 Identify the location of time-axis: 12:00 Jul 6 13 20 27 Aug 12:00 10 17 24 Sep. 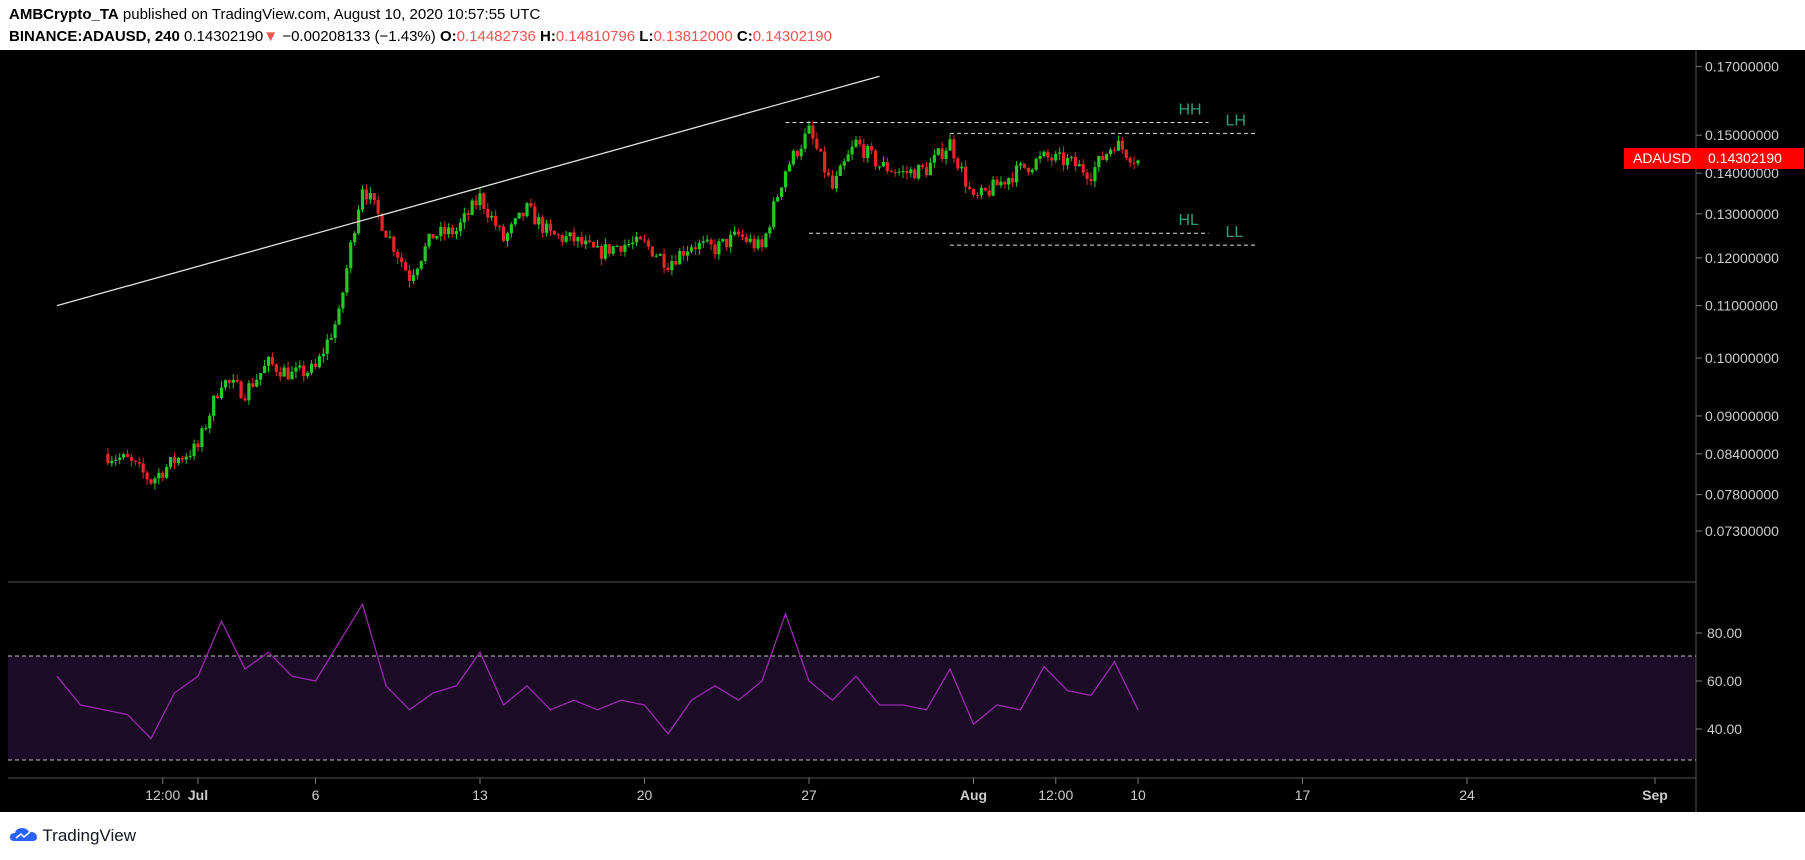
(906, 790).